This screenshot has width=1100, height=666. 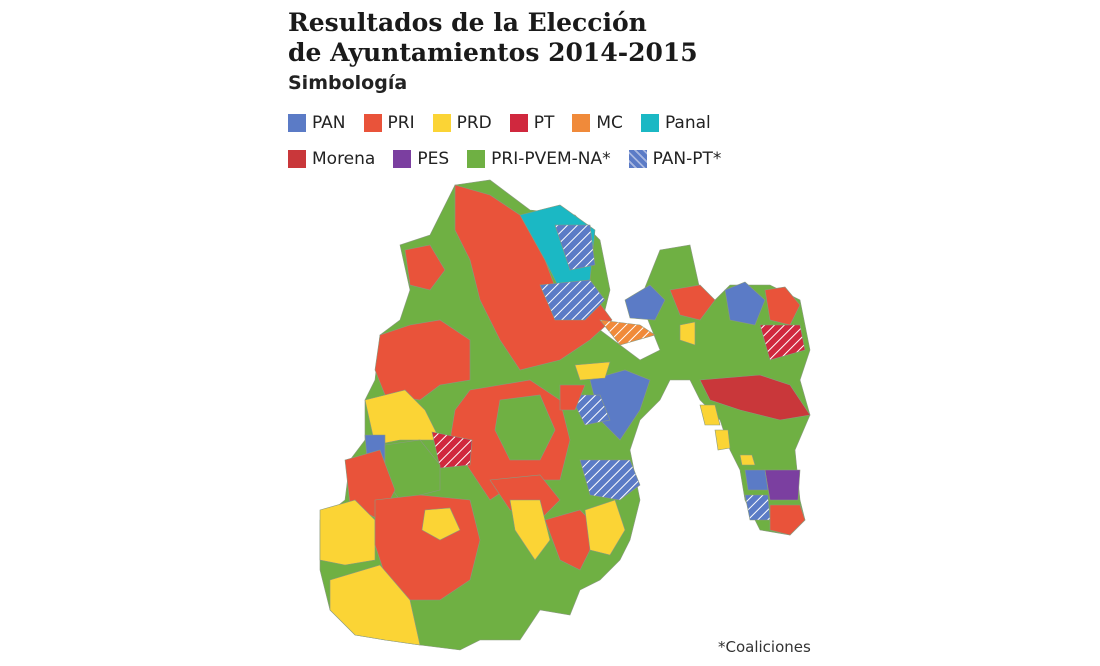 I want to click on legend-label: PRI, so click(x=401, y=123).